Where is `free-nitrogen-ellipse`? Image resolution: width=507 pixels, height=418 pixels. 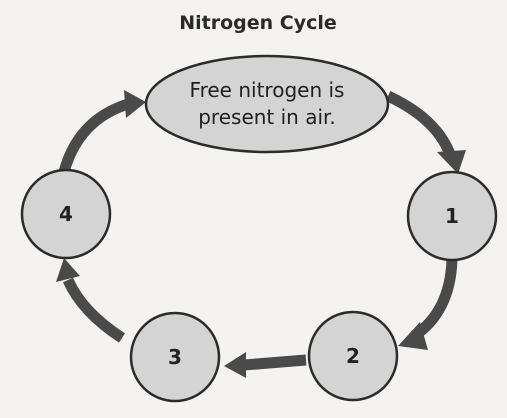 free-nitrogen-ellipse is located at coordinates (267, 104).